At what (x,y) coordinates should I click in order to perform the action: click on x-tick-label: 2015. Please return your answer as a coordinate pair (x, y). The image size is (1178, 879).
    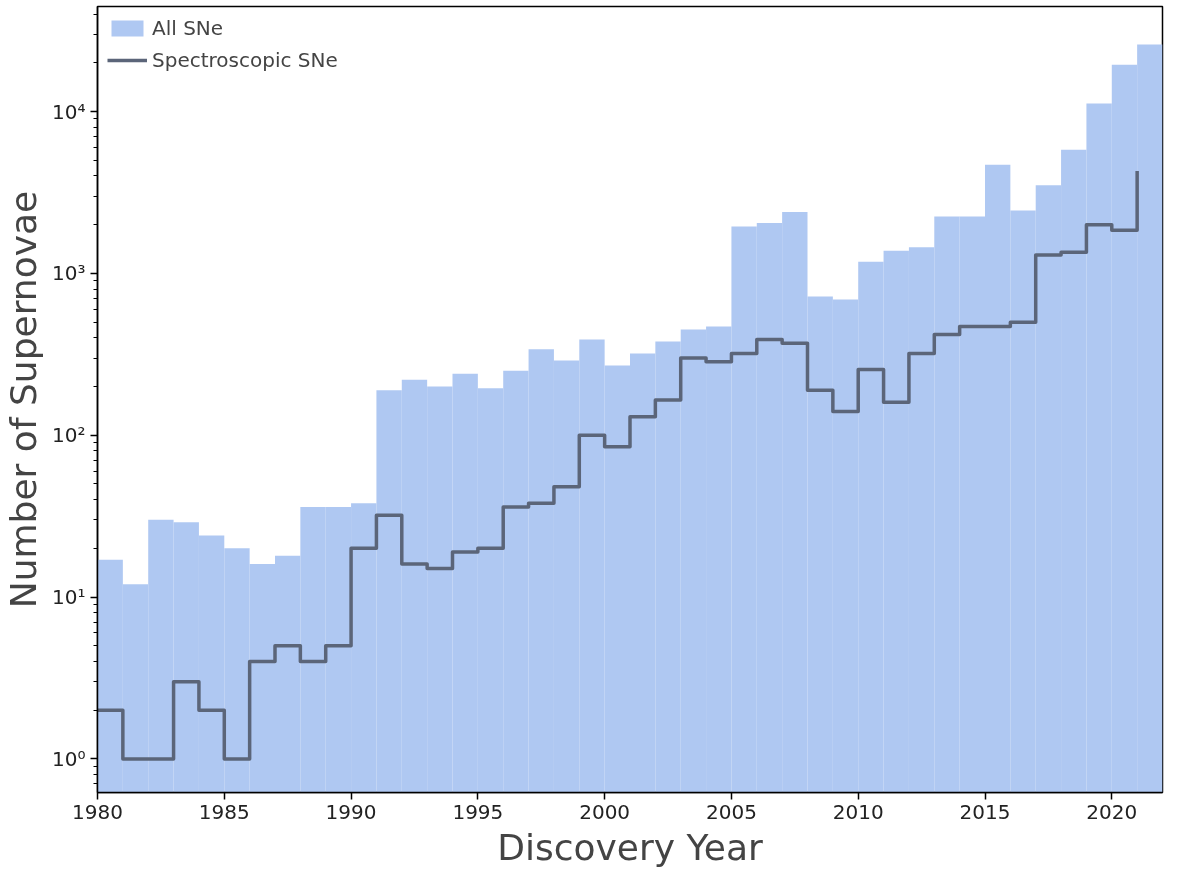
    Looking at the image, I should click on (985, 811).